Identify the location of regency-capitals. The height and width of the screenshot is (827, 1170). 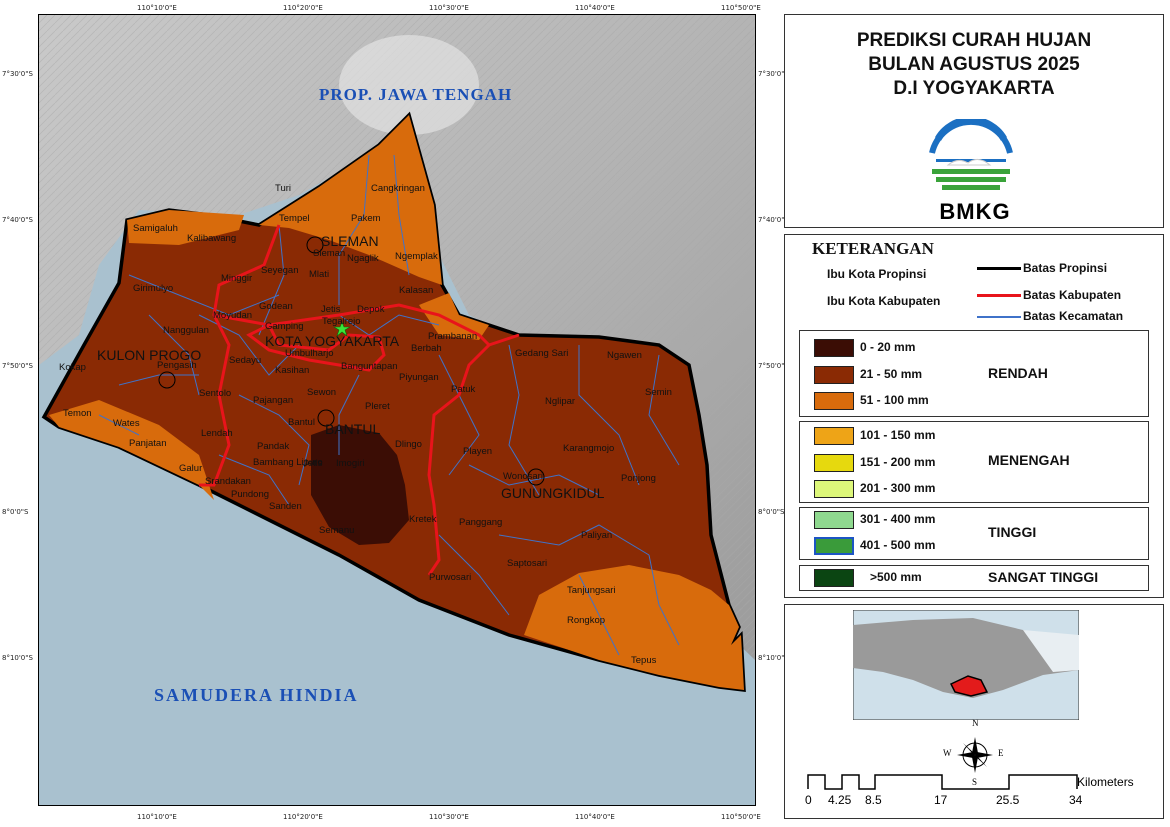
(351, 361).